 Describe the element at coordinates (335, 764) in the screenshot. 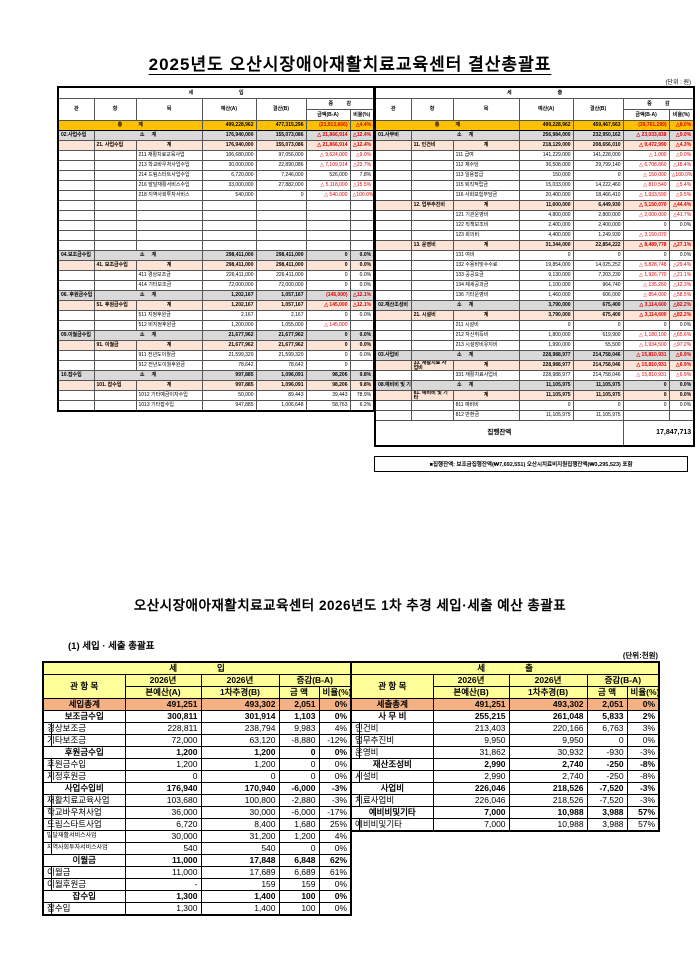

I see `cell: 0%` at that location.